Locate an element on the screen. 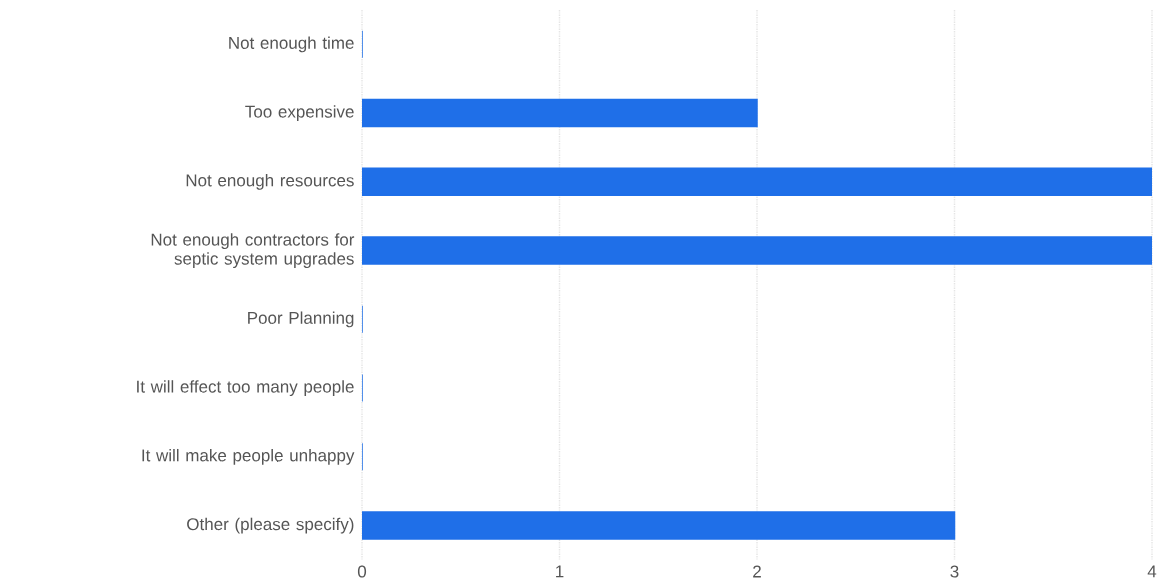 The height and width of the screenshot is (588, 1159). y-tick-label: Other (please specify) is located at coordinates (270, 525).